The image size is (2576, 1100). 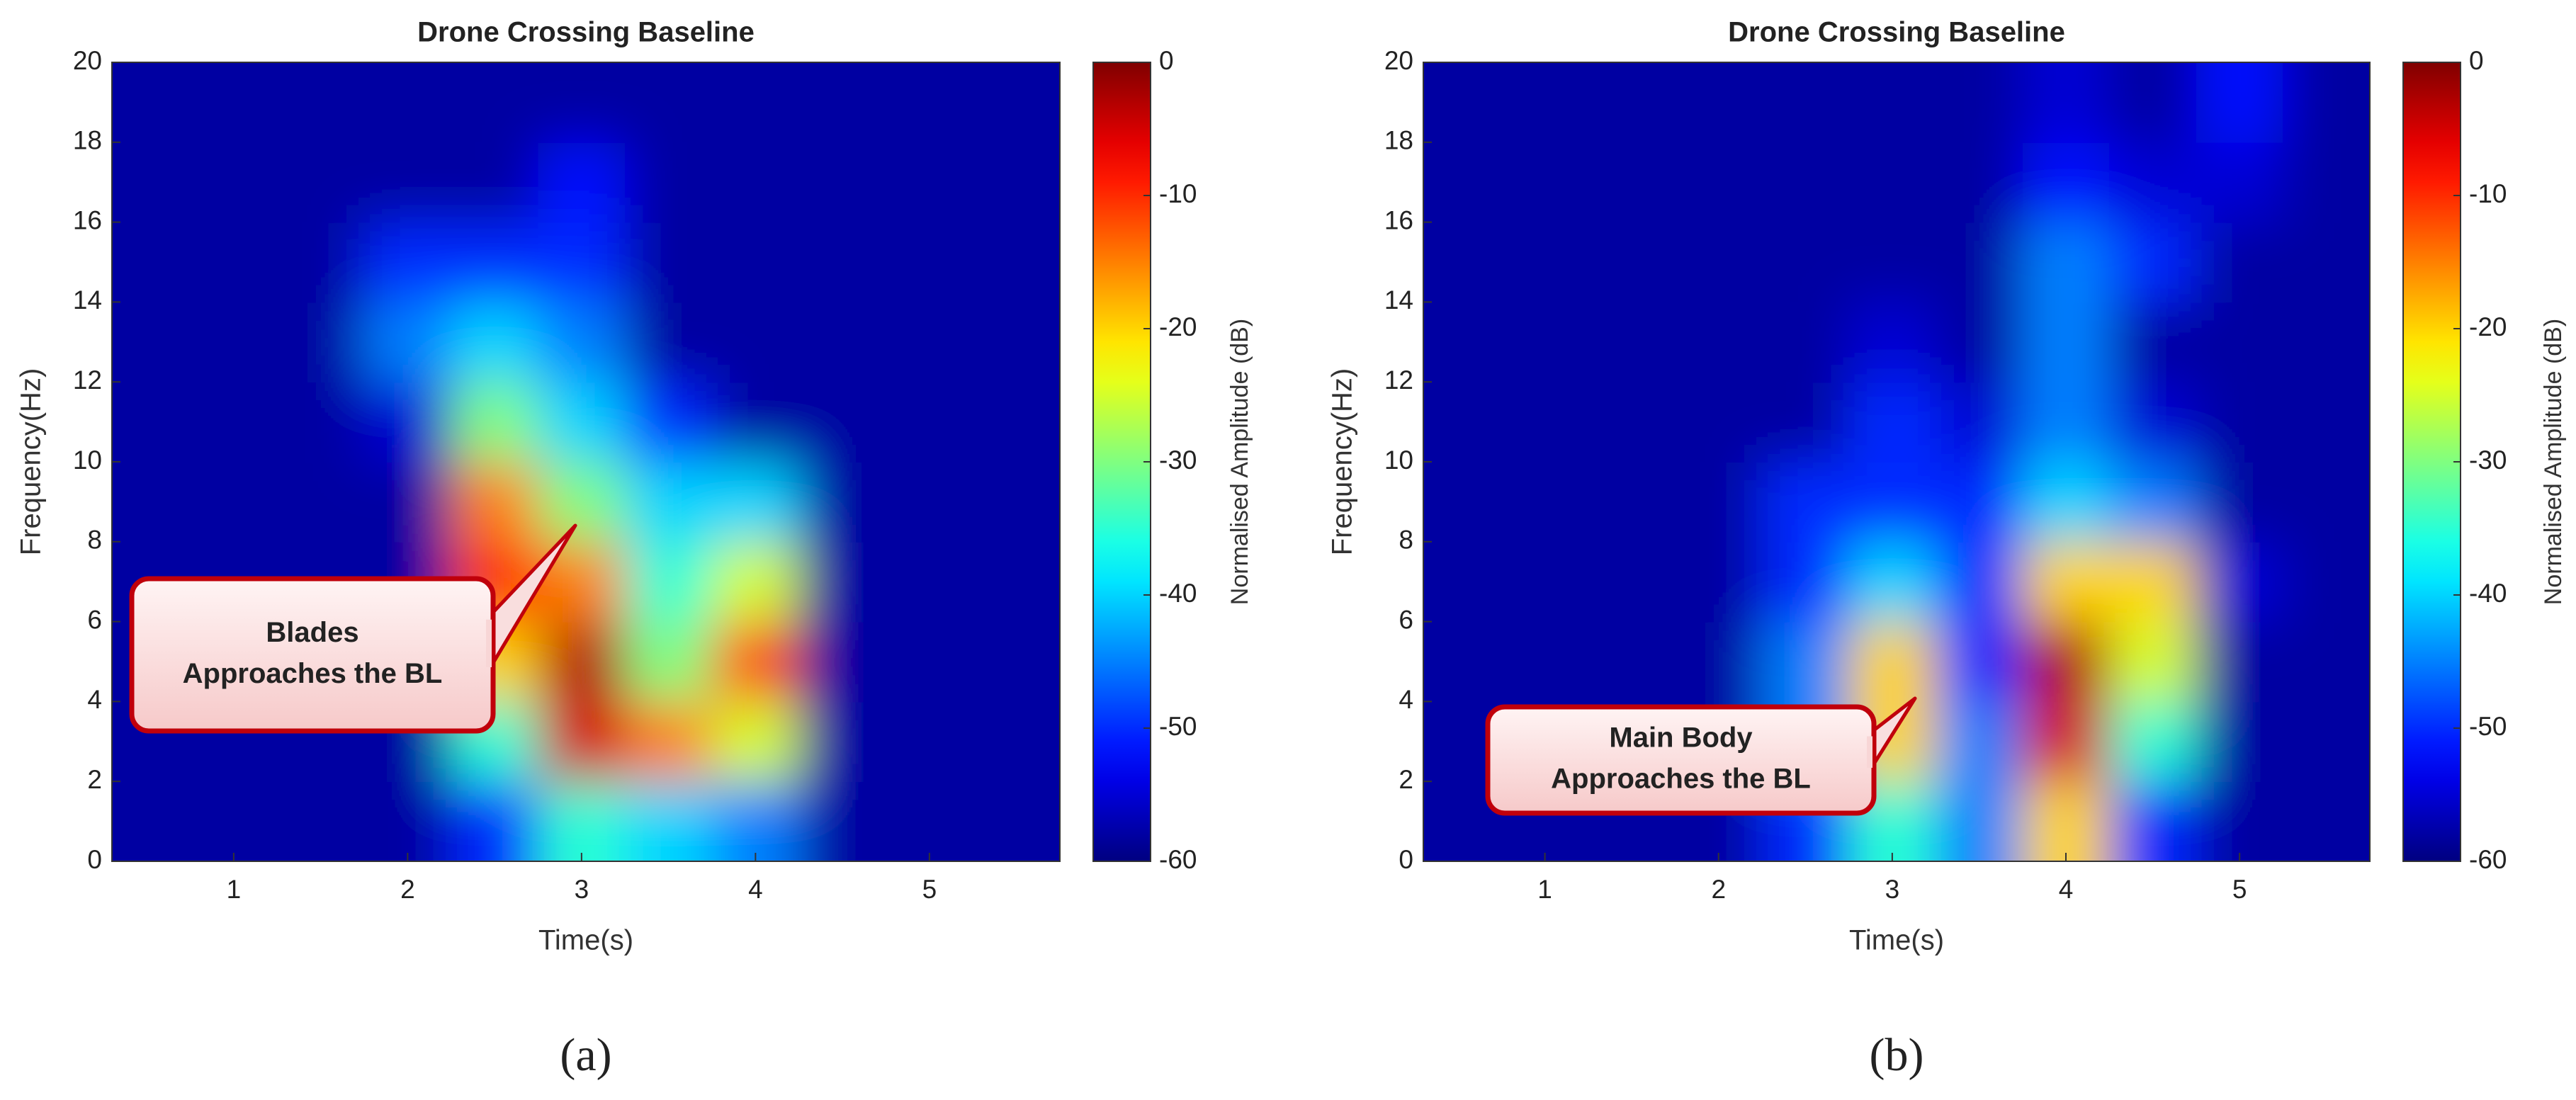 What do you see at coordinates (489, 643) in the screenshot?
I see `callout-seam` at bounding box center [489, 643].